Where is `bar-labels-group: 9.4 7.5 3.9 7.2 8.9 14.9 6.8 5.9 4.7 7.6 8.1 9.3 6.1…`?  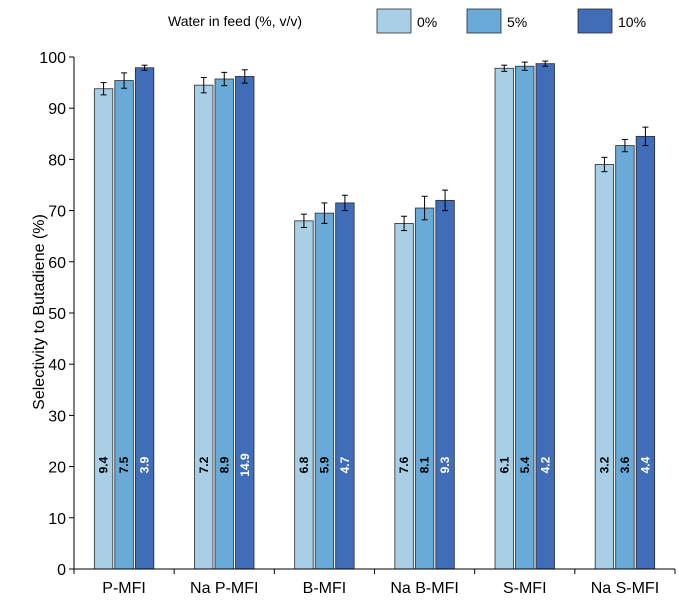 bar-labels-group: 9.4 7.5 3.9 7.2 8.9 14.9 6.8 5.9 4.7 7.6 8.1 9.3 6.1… is located at coordinates (375, 465).